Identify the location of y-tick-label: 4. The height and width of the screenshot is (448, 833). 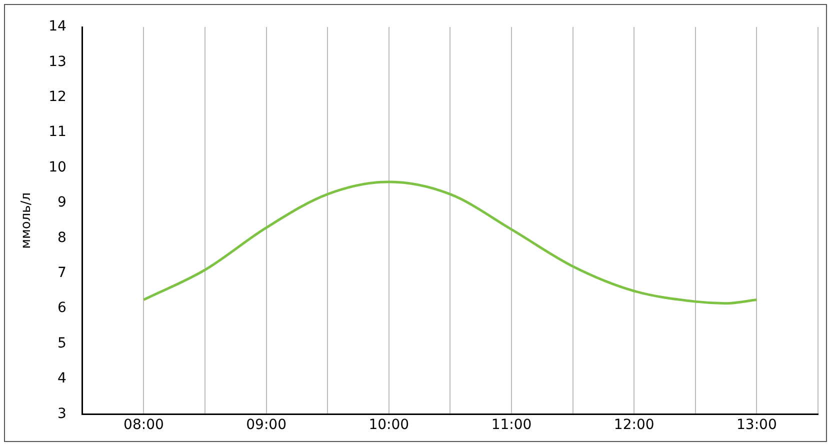
(61, 378).